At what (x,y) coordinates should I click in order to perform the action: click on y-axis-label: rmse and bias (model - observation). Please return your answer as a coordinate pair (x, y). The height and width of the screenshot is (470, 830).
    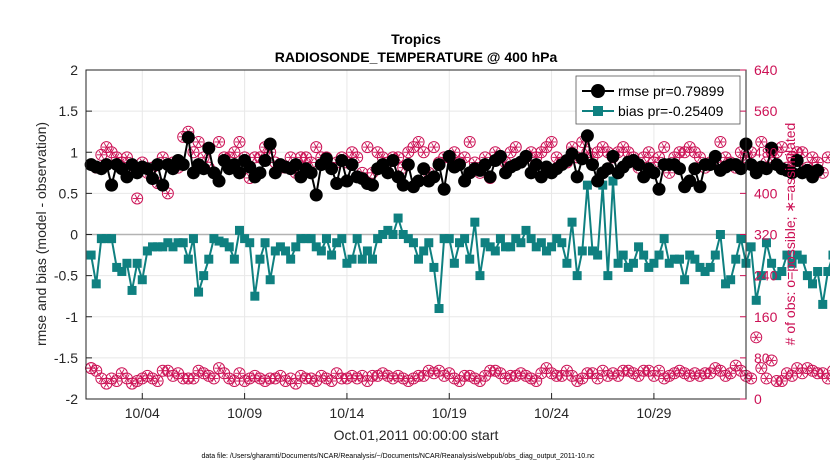
    Looking at the image, I should click on (41, 234).